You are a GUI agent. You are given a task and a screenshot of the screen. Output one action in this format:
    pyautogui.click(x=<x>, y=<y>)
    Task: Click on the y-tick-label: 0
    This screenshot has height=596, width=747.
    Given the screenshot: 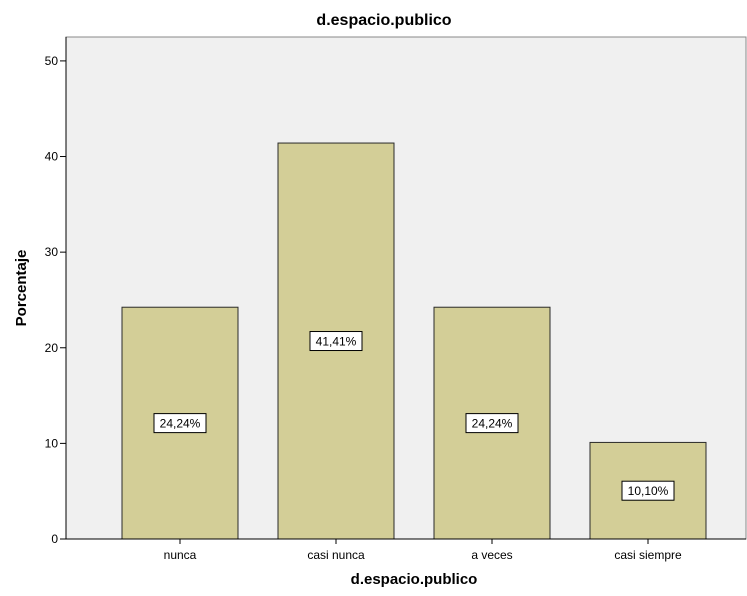 What is the action you would take?
    pyautogui.click(x=54, y=539)
    